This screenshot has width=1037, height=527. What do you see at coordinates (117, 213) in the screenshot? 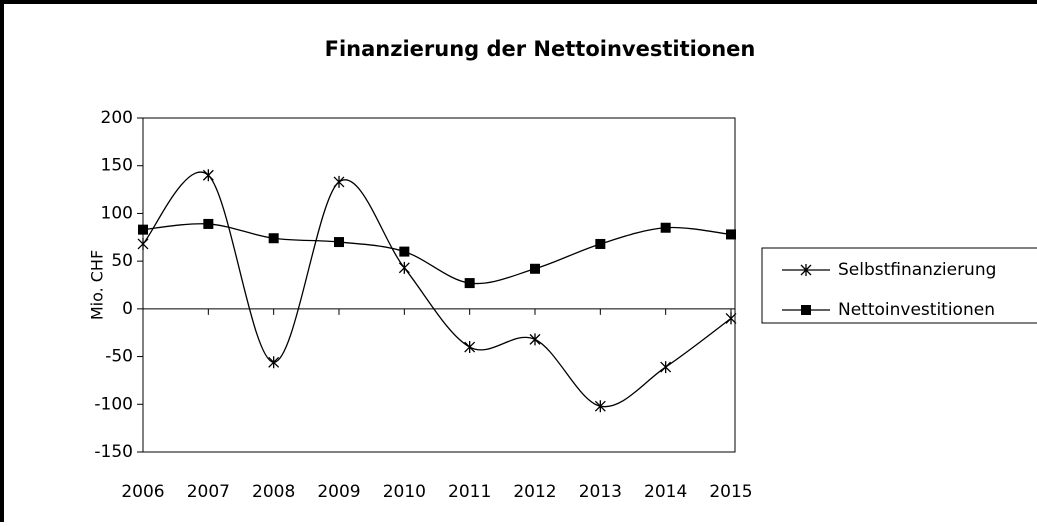
I see `y-tick-label: 100` at bounding box center [117, 213].